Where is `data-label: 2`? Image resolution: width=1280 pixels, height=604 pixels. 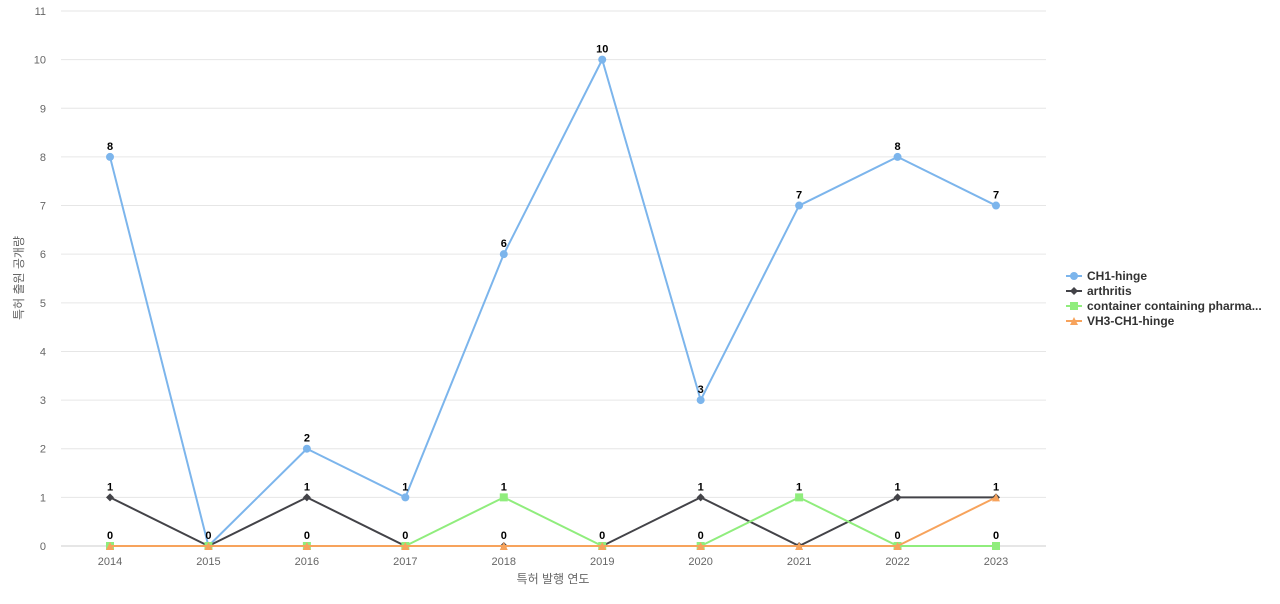
data-label: 2 is located at coordinates (307, 439).